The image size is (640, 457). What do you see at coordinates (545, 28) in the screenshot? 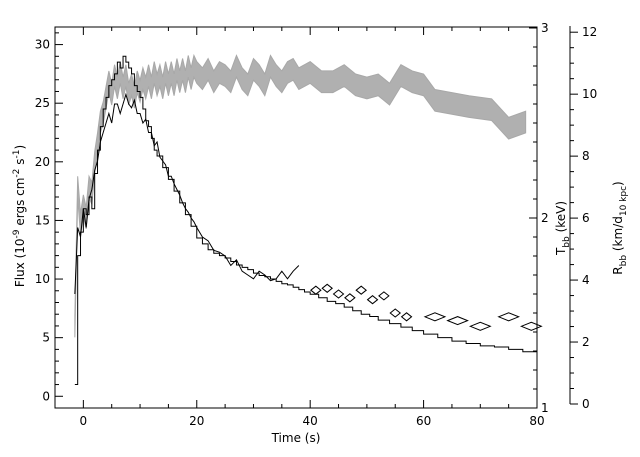
I see `temperature-tick-label: 3` at bounding box center [545, 28].